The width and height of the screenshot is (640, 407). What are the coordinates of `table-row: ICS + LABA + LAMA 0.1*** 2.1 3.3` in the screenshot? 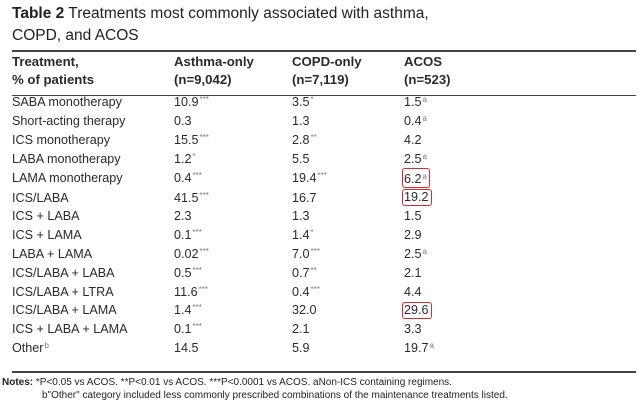 It's located at (258, 329).